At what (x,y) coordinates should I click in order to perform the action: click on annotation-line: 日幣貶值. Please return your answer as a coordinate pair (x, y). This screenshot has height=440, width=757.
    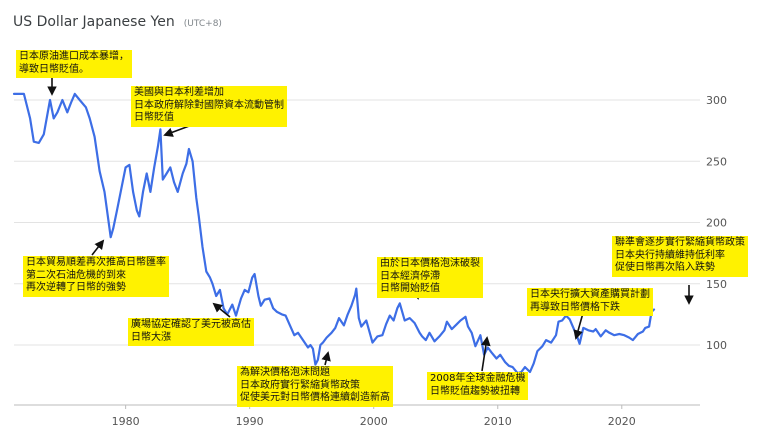
    Looking at the image, I should click on (154, 117).